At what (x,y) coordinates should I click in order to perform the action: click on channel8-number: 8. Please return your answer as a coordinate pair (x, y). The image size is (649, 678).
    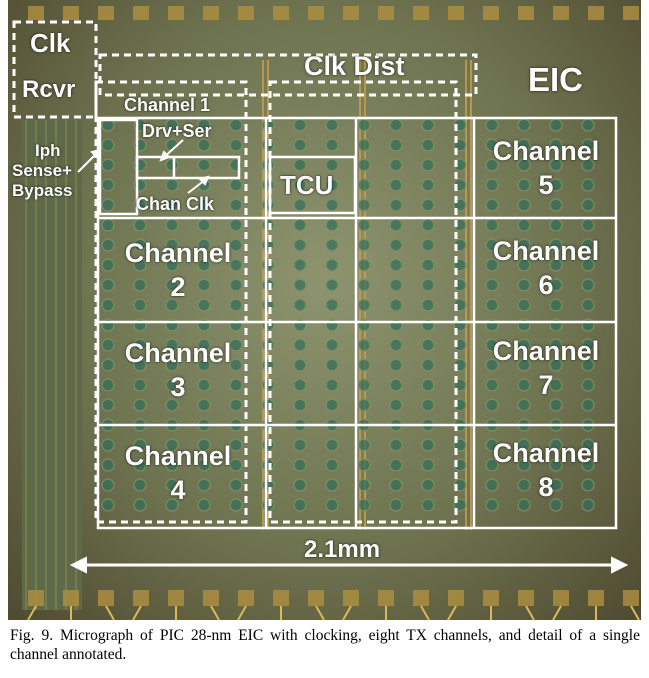
    Looking at the image, I should click on (546, 487).